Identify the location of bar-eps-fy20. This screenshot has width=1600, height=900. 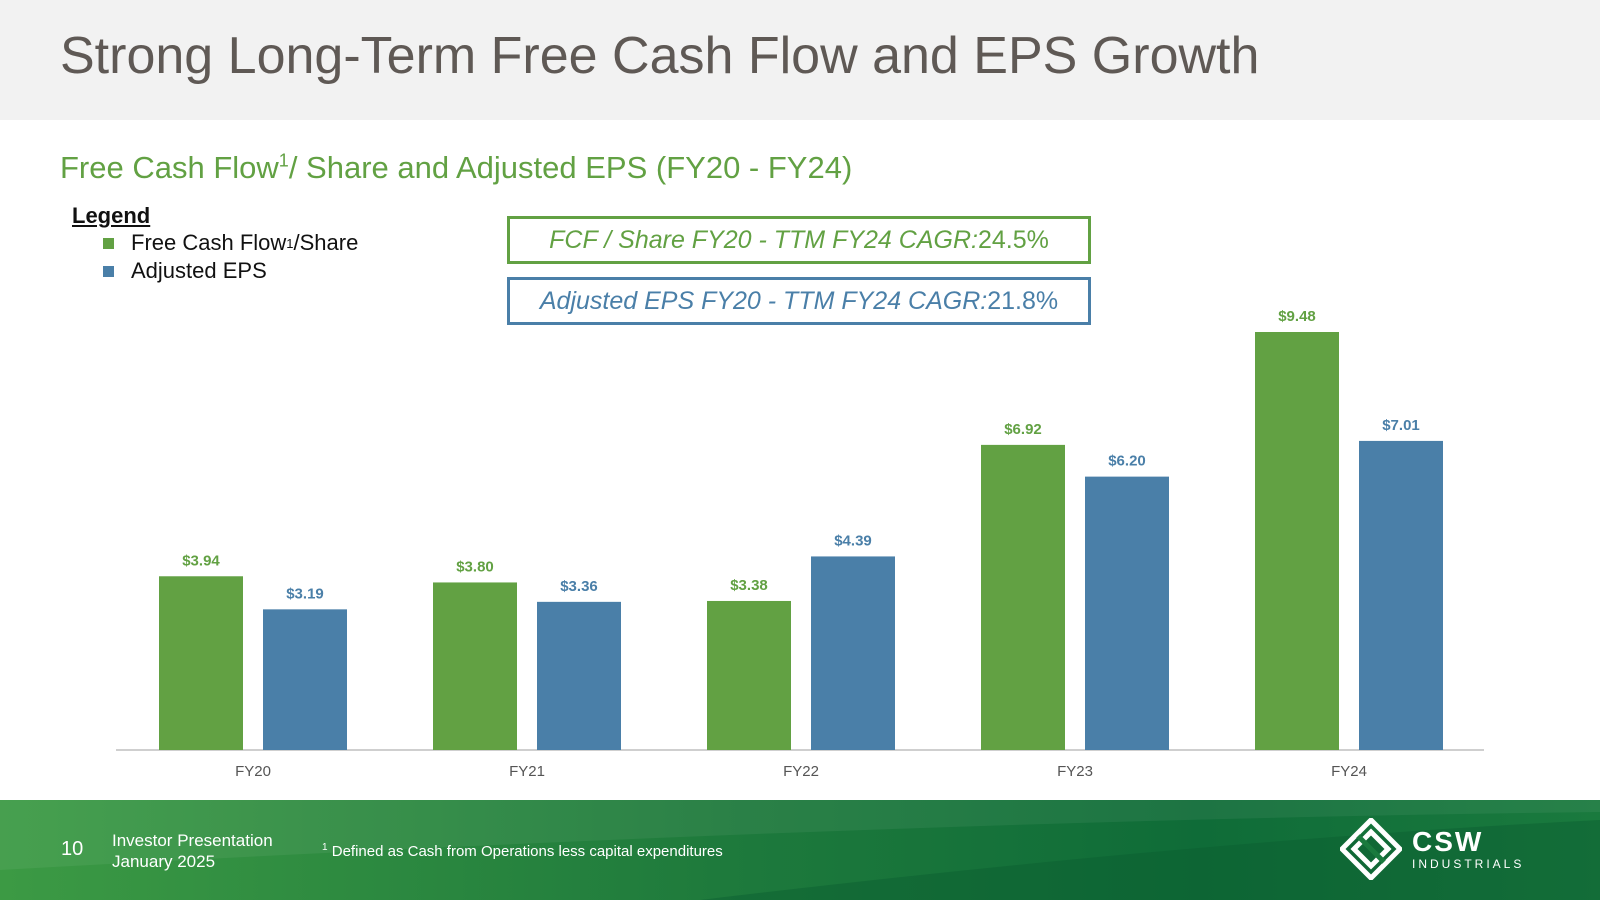
(305, 679).